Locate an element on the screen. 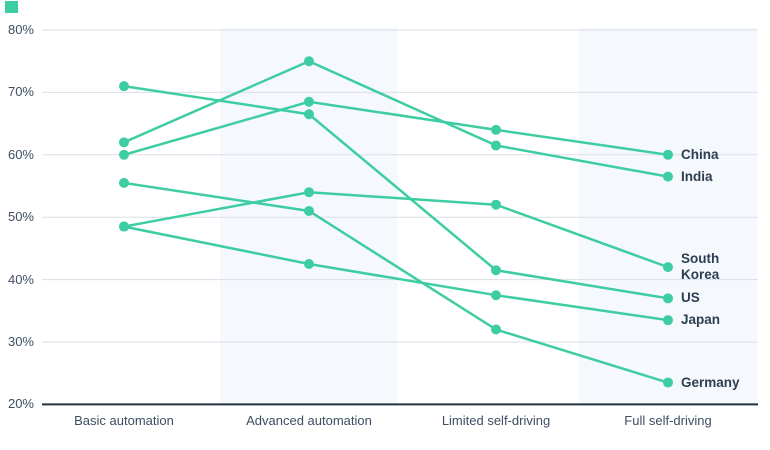 Image resolution: width=770 pixels, height=450 pixels. corner-accent-mark is located at coordinates (11, 7).